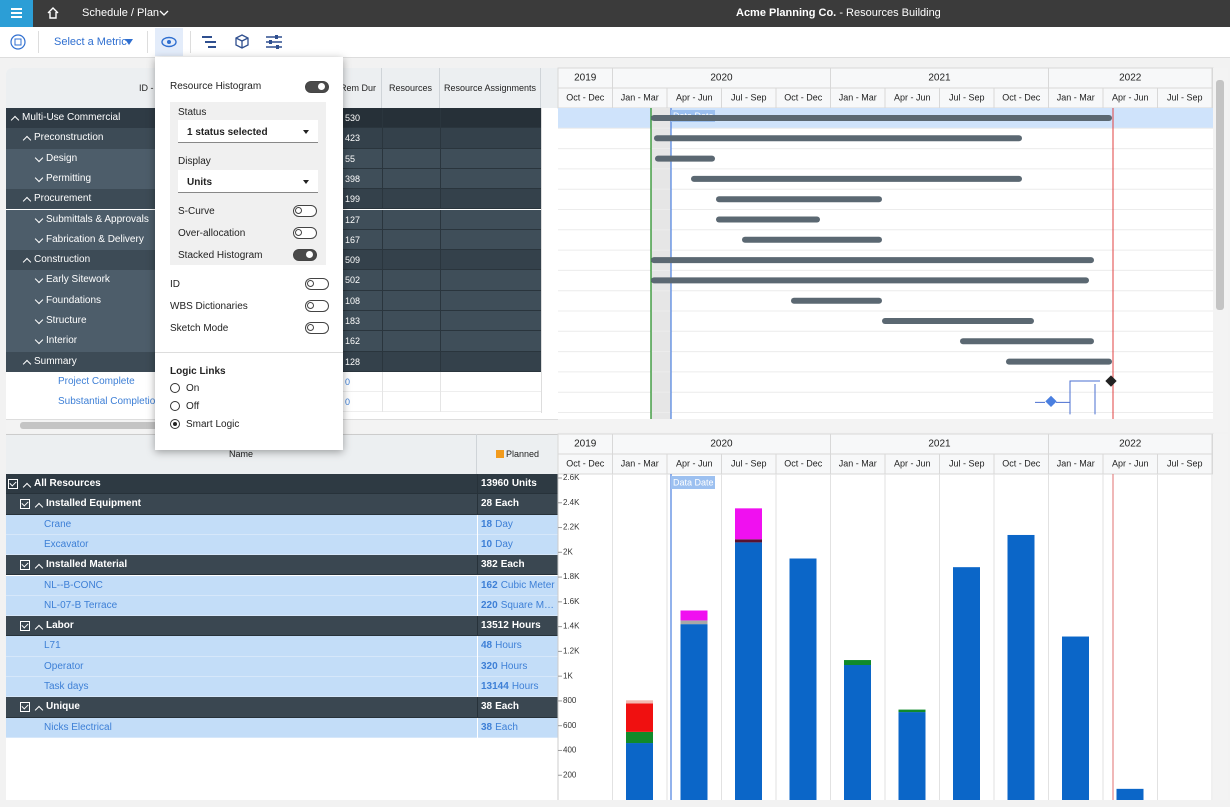  Describe the element at coordinates (721, 78) in the screenshot. I see `year-label: 2020` at that location.